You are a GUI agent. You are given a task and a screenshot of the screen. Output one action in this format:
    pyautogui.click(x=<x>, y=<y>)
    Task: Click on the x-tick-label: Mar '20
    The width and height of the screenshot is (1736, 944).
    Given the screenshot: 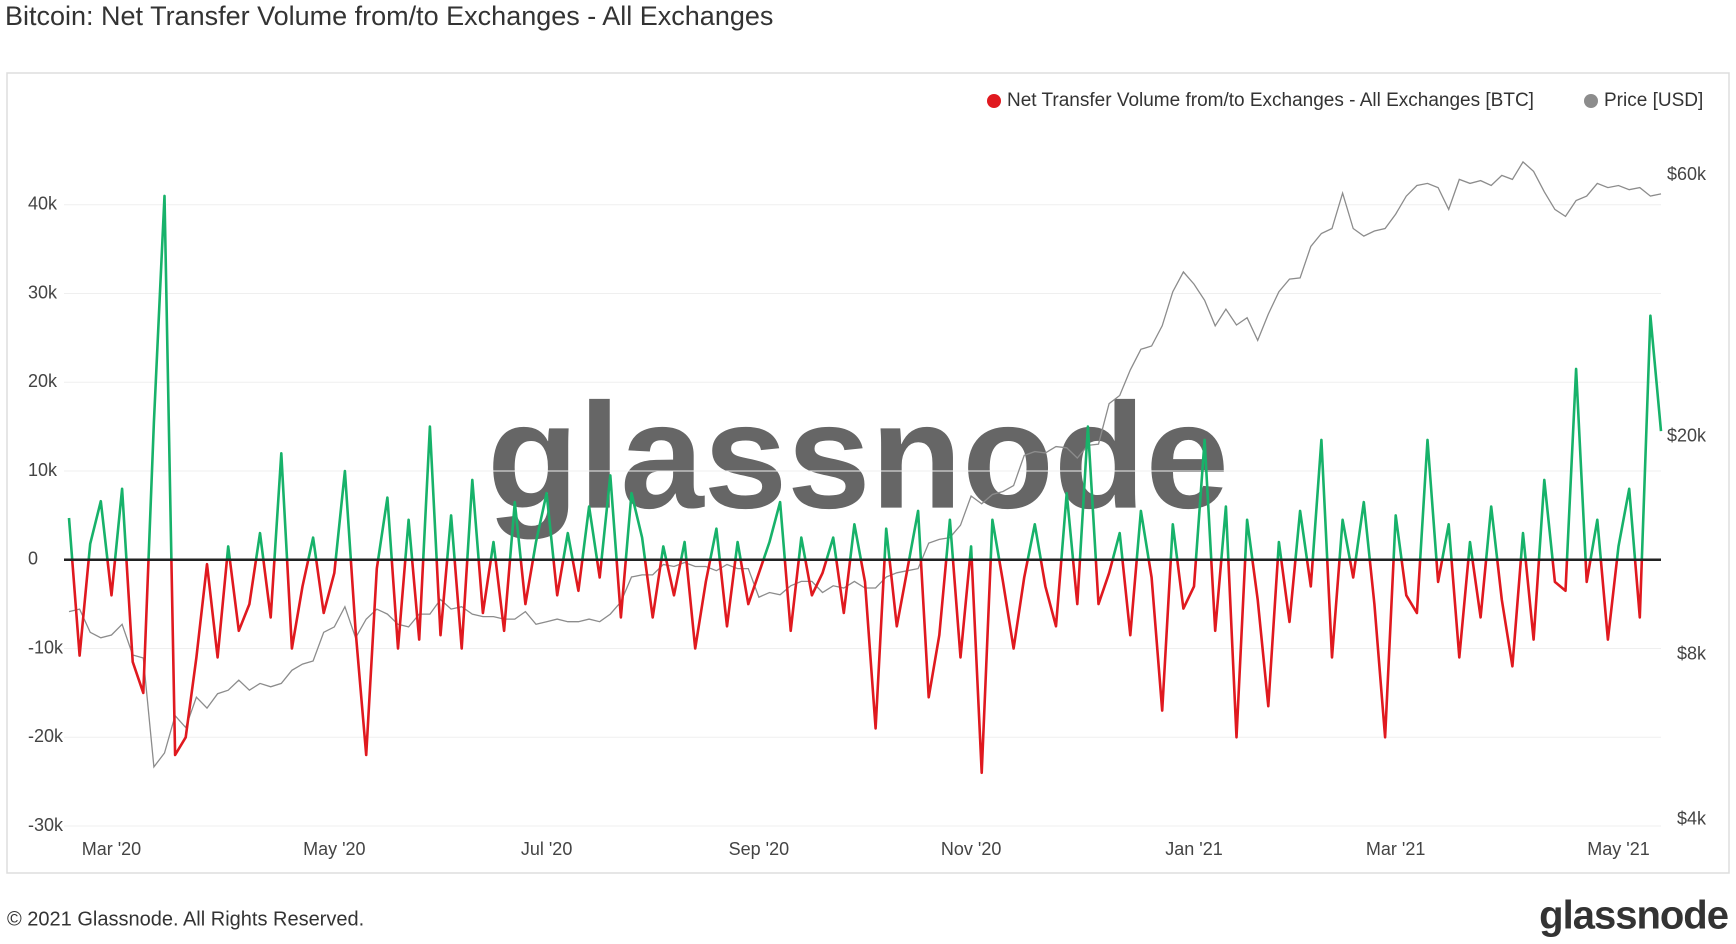 What is the action you would take?
    pyautogui.click(x=111, y=849)
    